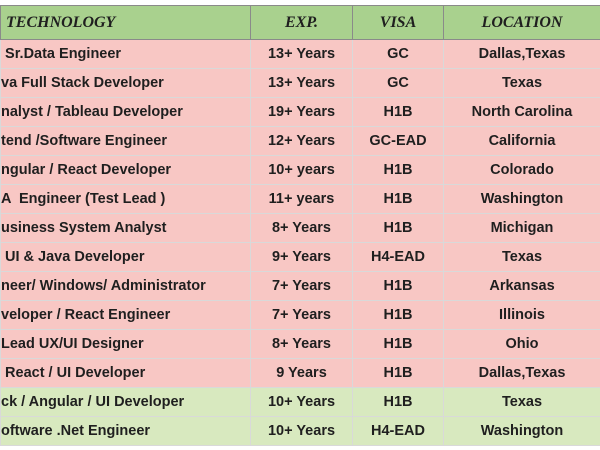 The image size is (600, 450). I want to click on location-cell: North Carolina, so click(521, 112).